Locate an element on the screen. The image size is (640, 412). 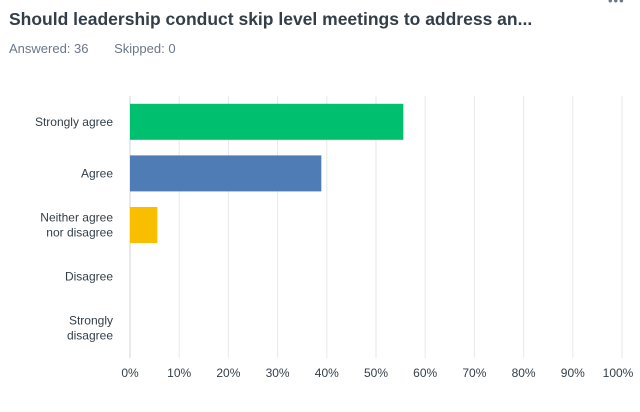
category-label: nor disagree is located at coordinates (79, 233).